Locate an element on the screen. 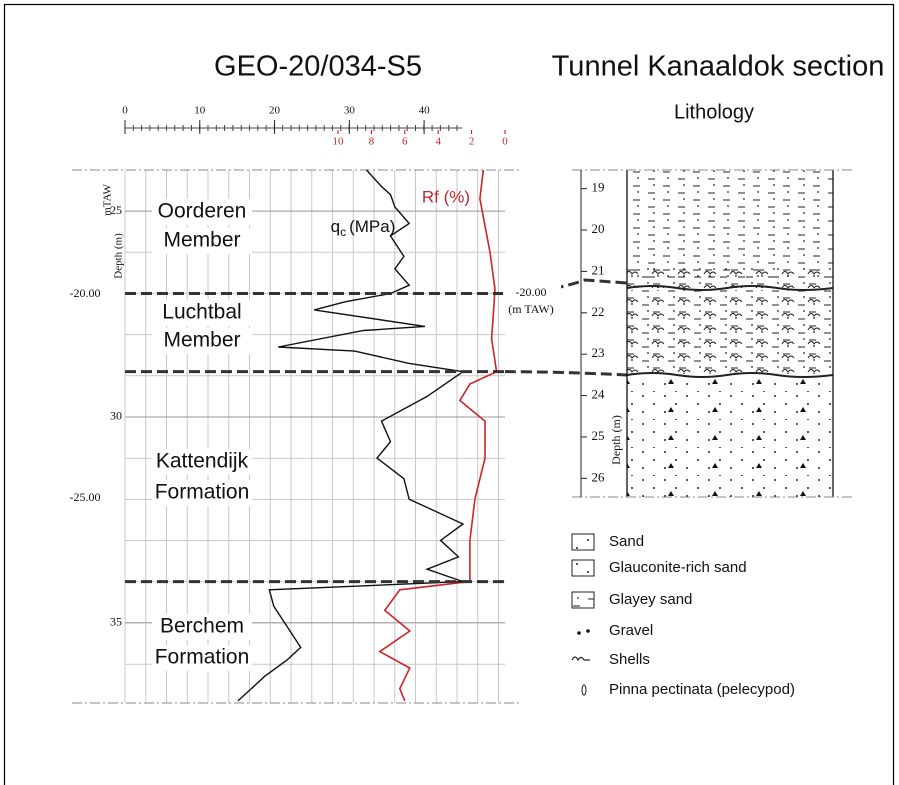 The height and width of the screenshot is (785, 899). annotation: -20.00 is located at coordinates (531, 292).